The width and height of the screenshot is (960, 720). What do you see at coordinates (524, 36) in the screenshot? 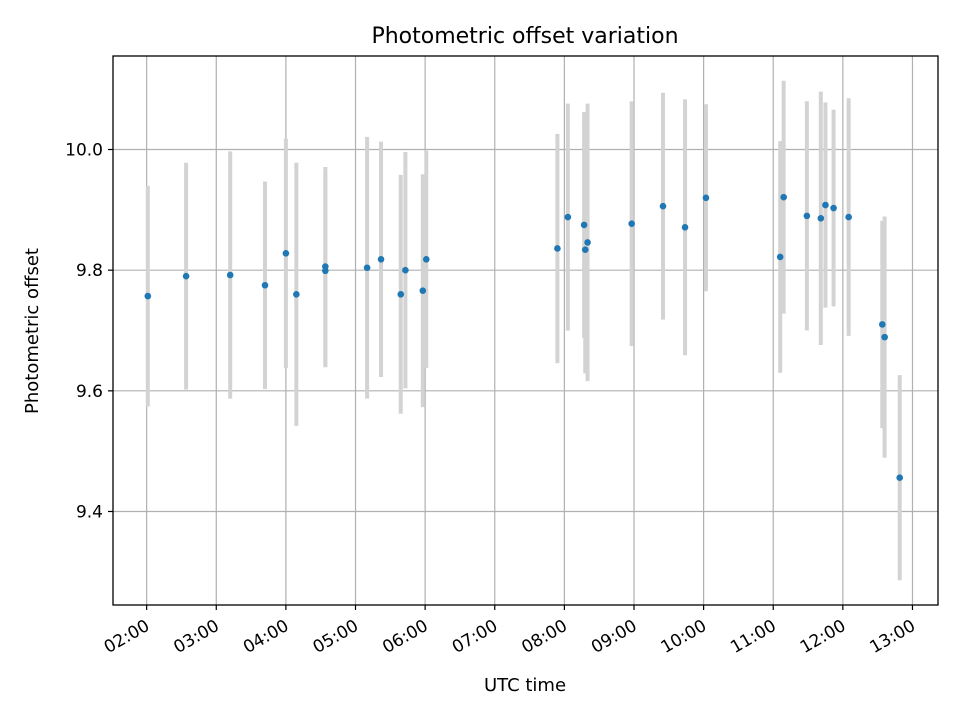
I see `chart-title: Photometric offset variation` at bounding box center [524, 36].